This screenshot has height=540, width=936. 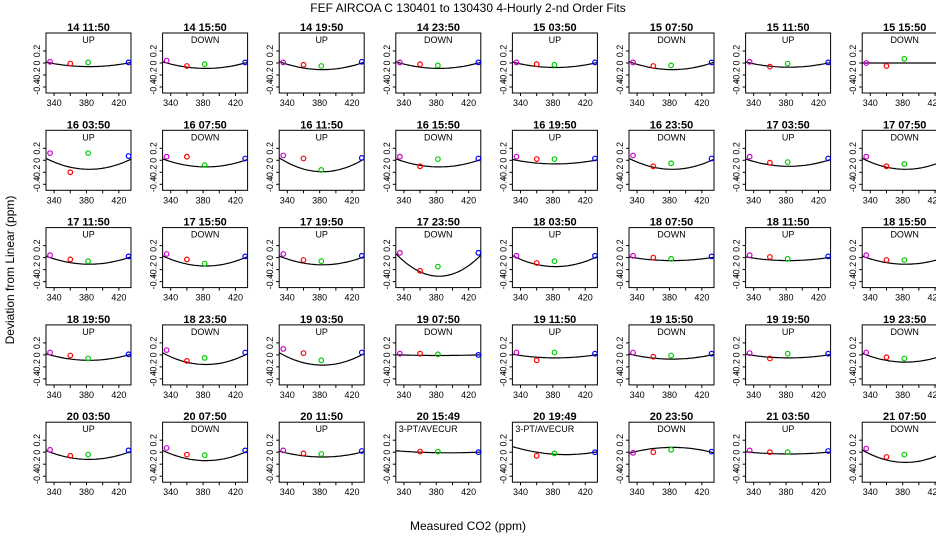 I want to click on panel-title: 17 15:50, so click(x=204, y=223).